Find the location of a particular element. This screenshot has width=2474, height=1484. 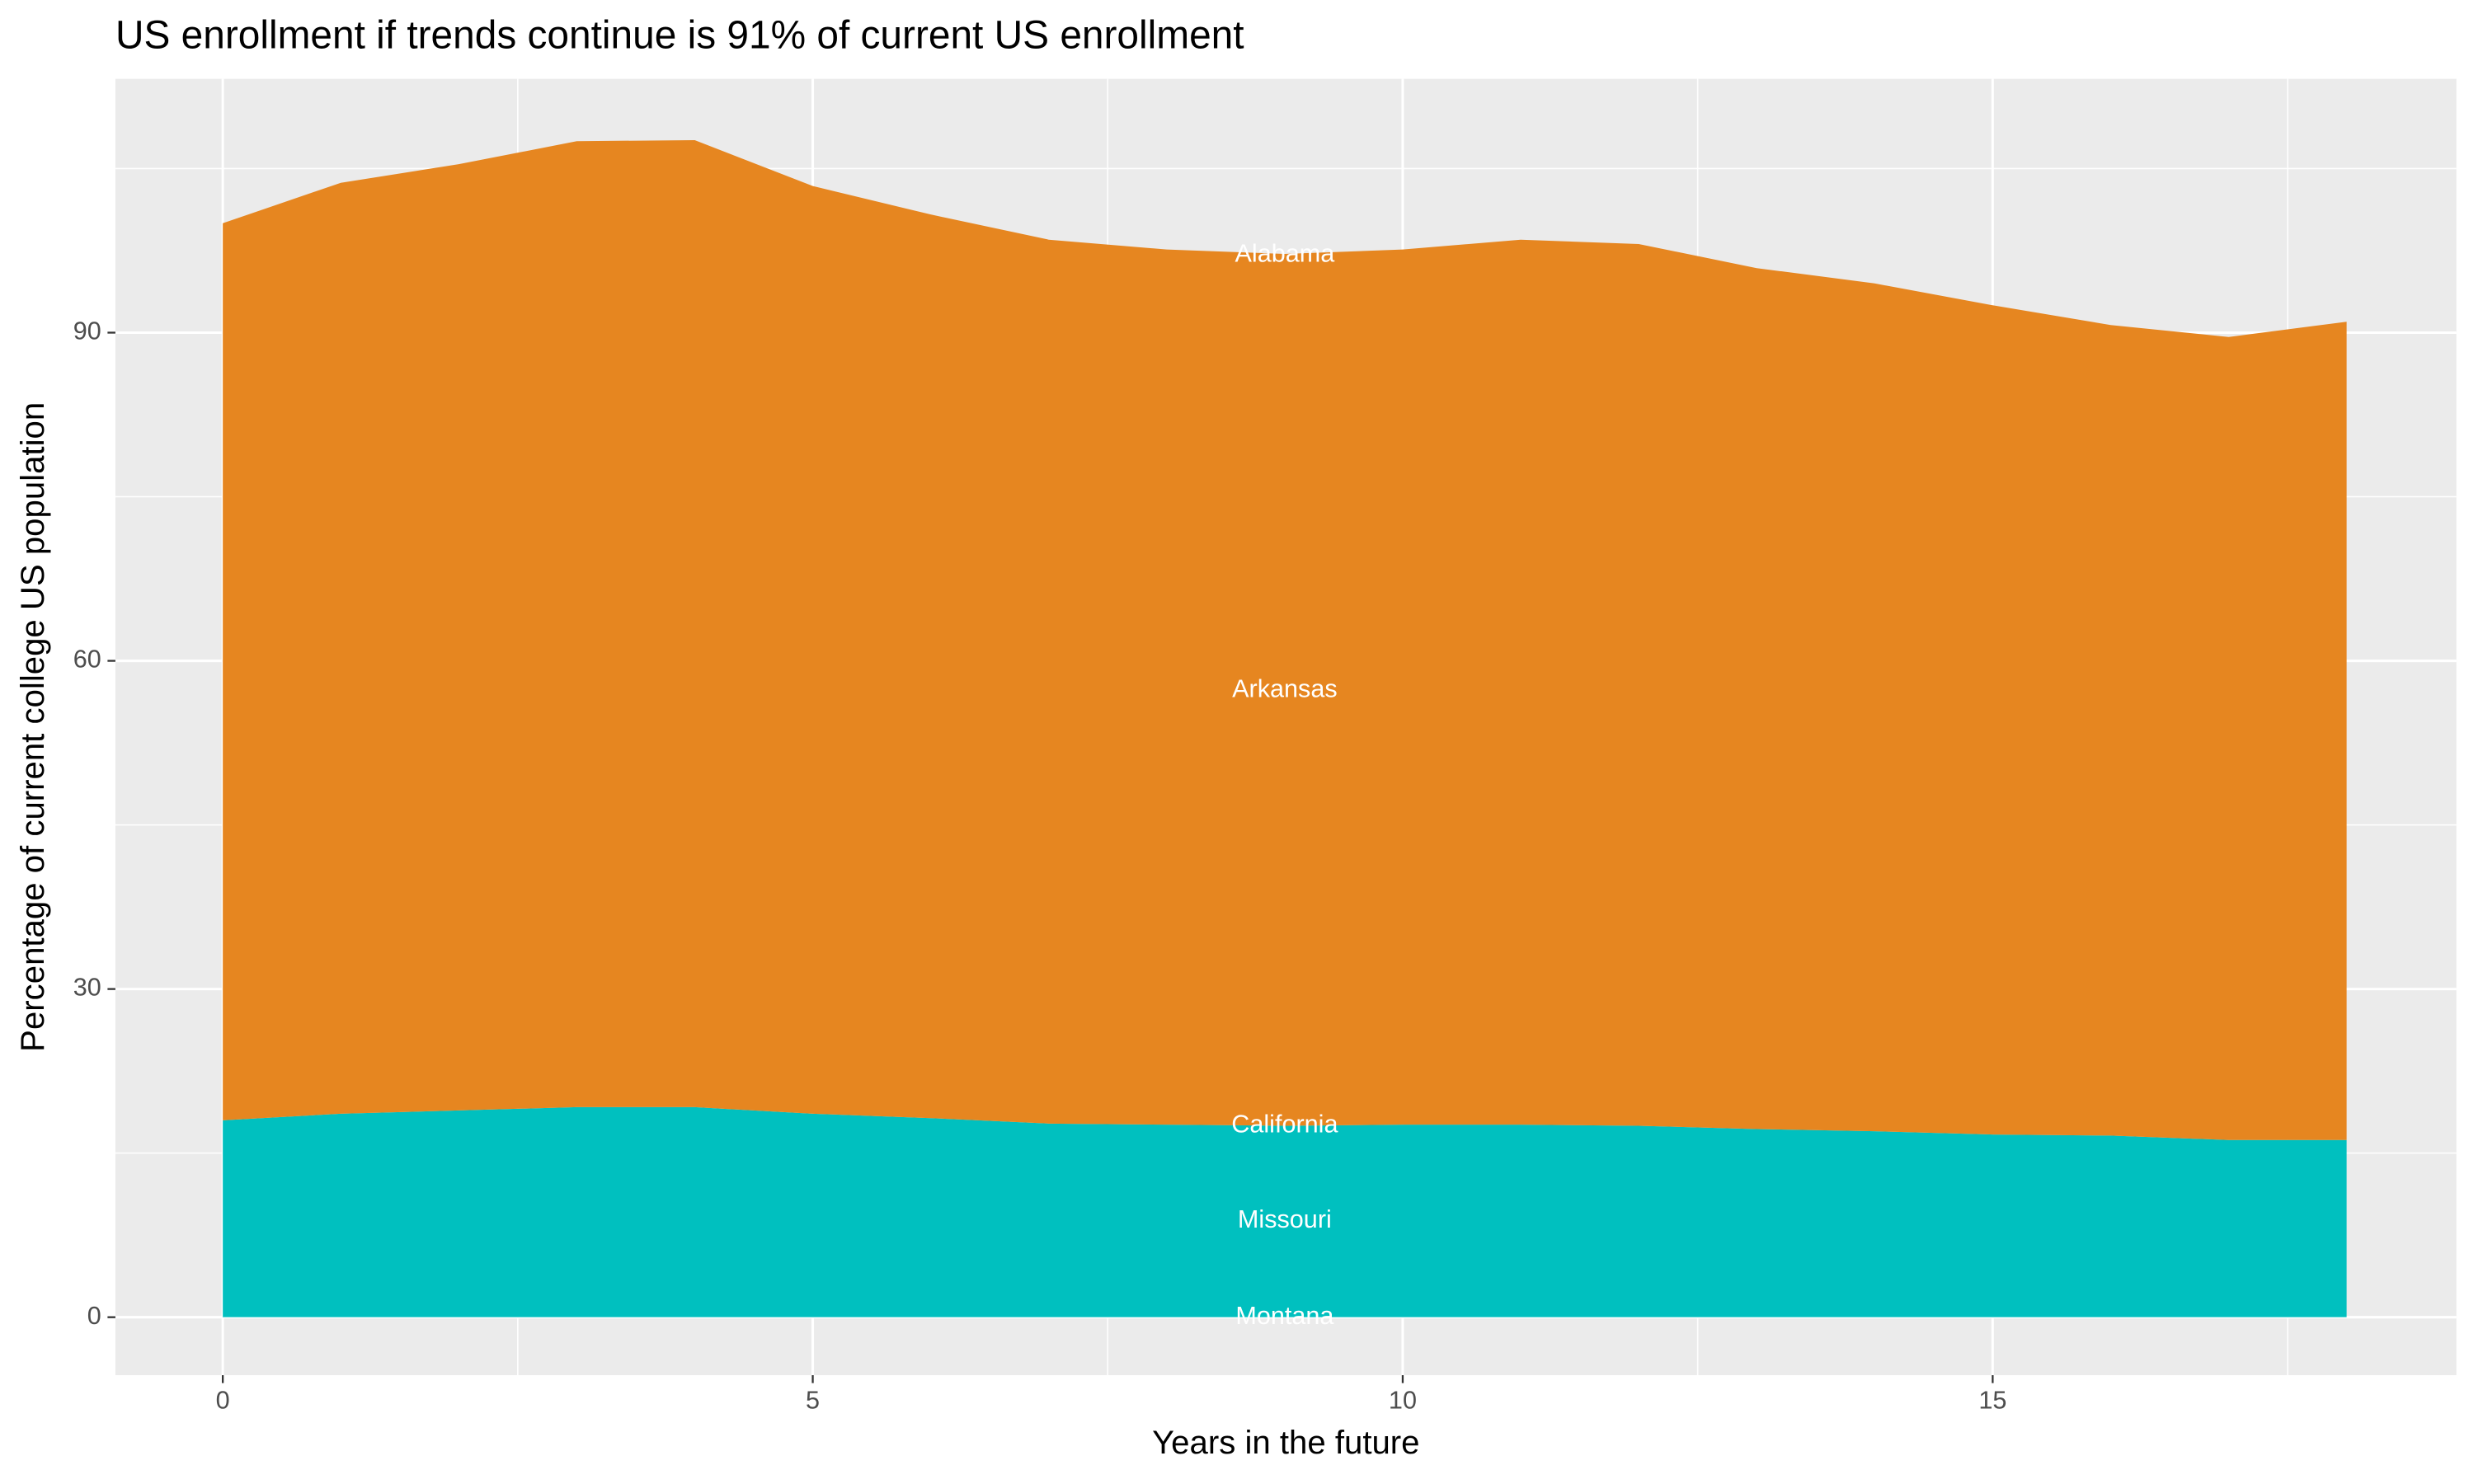

y-tick-label: 90 is located at coordinates (87, 331).